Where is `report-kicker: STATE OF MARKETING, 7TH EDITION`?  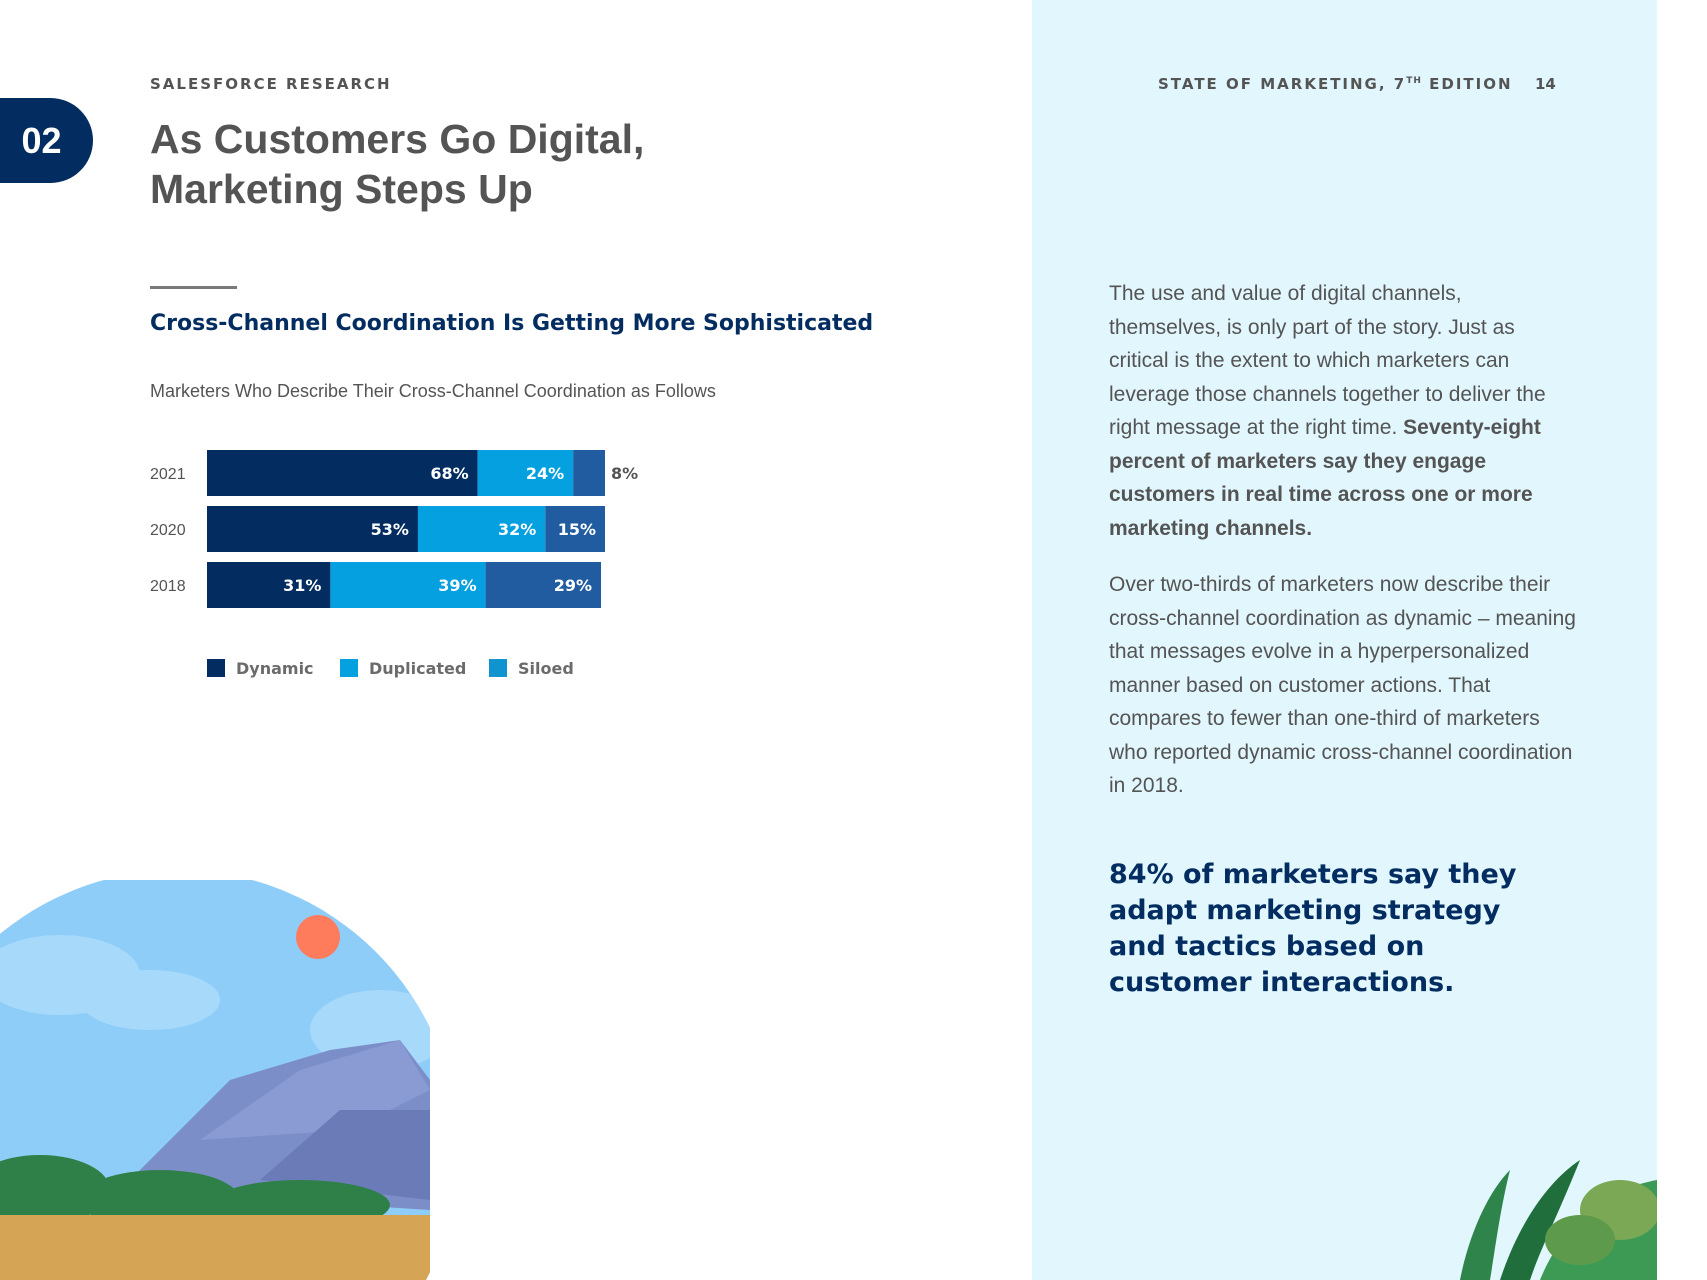
report-kicker: STATE OF MARKETING, 7TH EDITION is located at coordinates (1335, 84).